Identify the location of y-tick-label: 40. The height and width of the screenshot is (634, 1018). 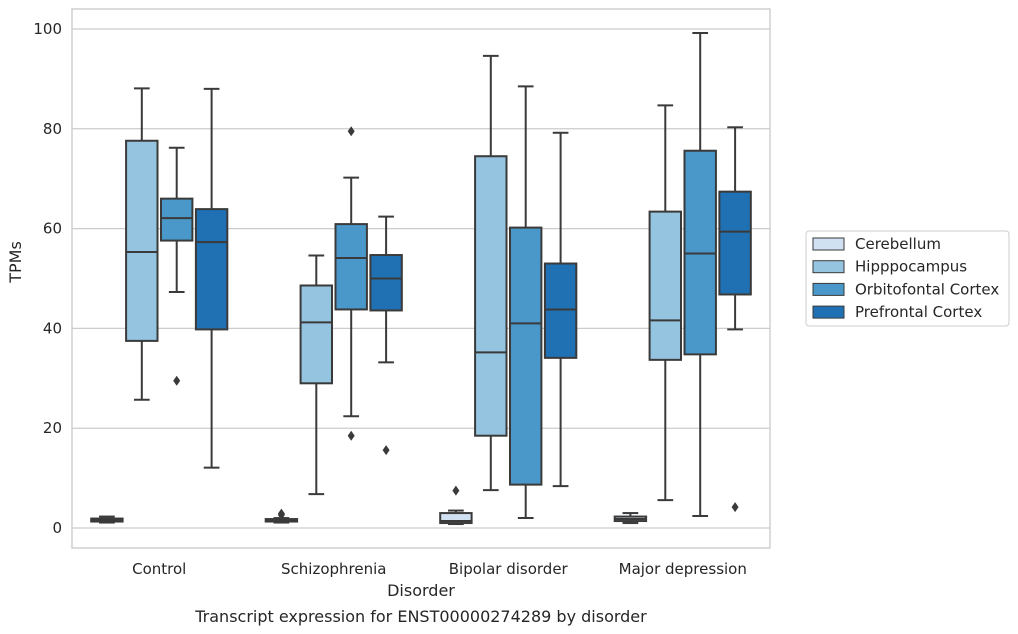
(52, 328).